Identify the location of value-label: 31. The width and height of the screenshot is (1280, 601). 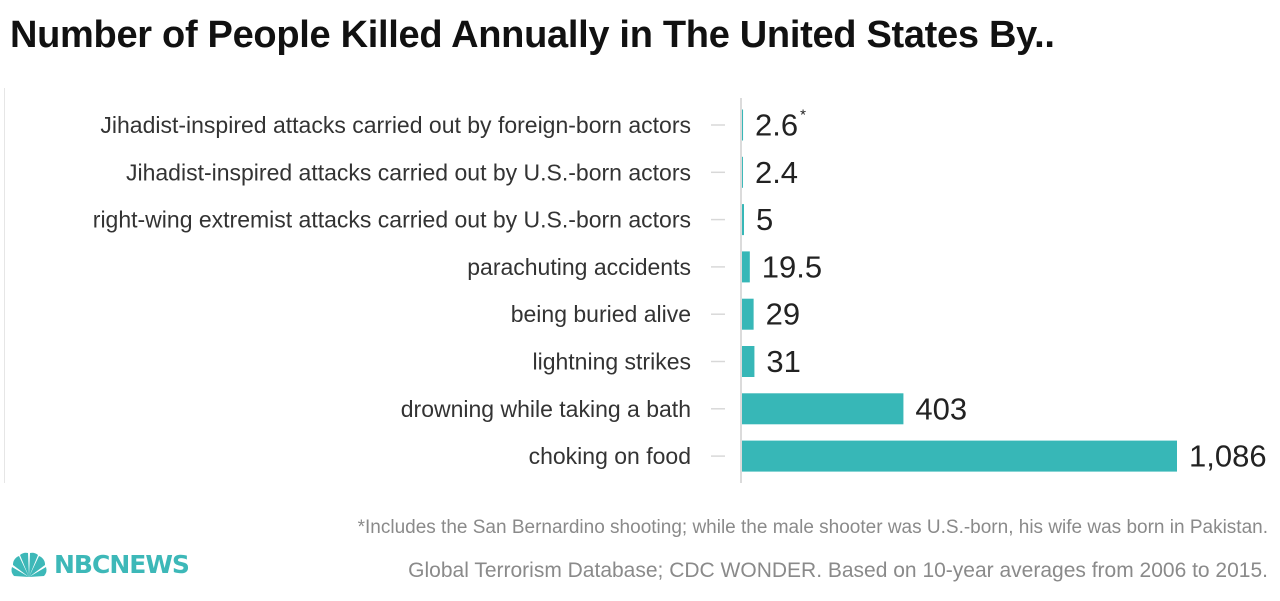
(783, 361).